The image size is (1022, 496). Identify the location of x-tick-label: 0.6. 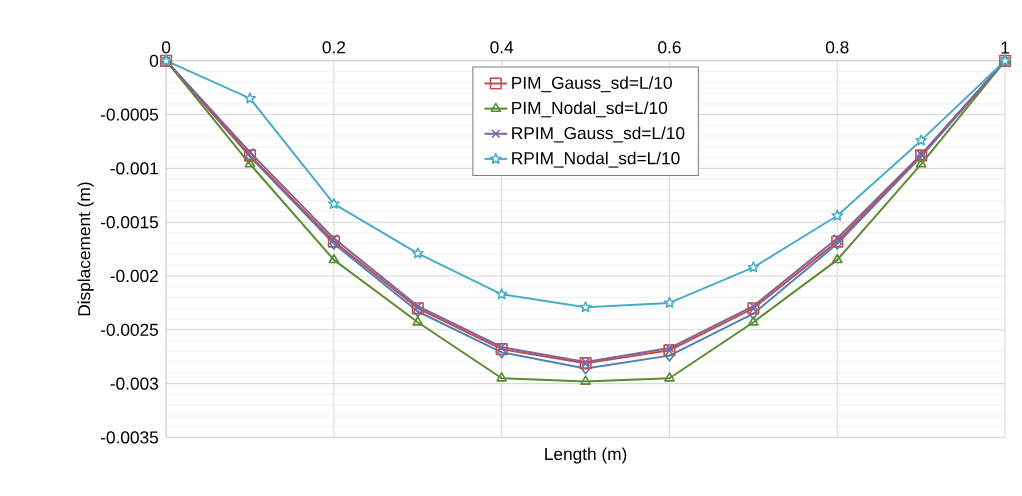
(669, 47).